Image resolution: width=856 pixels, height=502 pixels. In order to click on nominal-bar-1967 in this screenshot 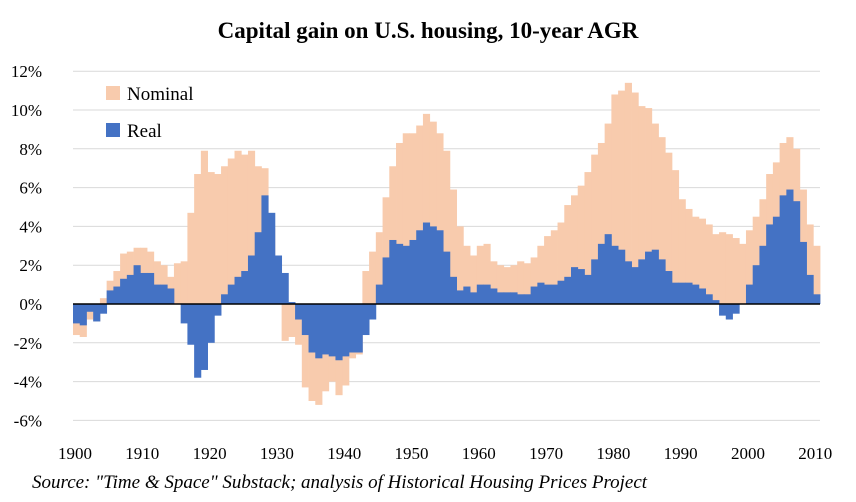, I will do `click(527, 283)`.